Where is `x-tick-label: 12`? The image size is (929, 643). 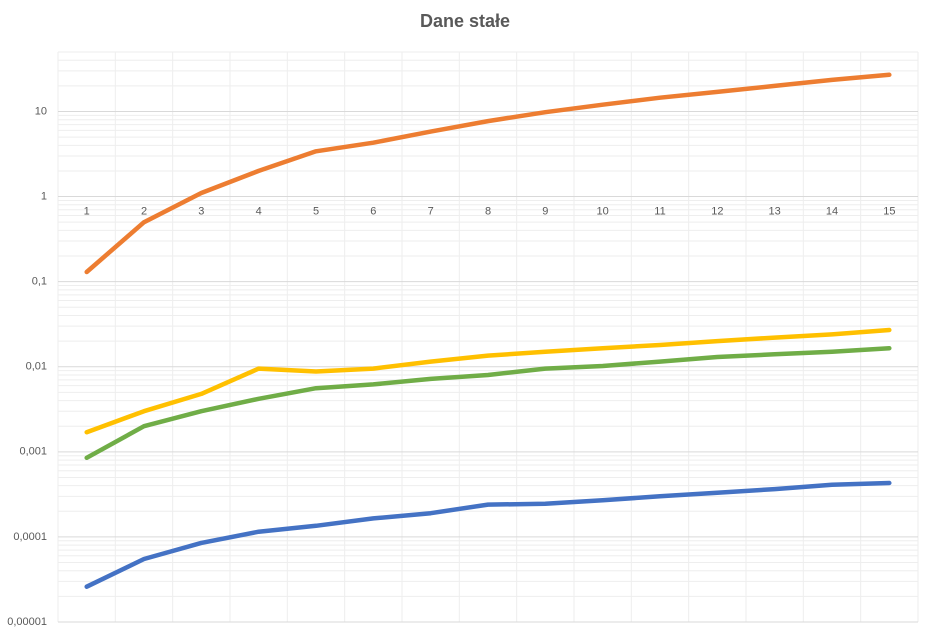 x-tick-label: 12 is located at coordinates (717, 211).